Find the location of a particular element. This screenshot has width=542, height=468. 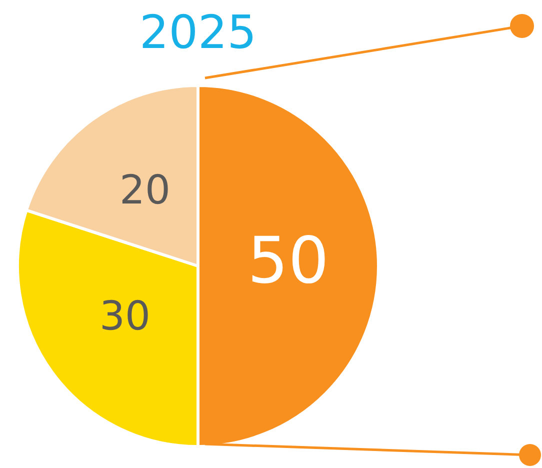

data-label: 50 is located at coordinates (288, 261).